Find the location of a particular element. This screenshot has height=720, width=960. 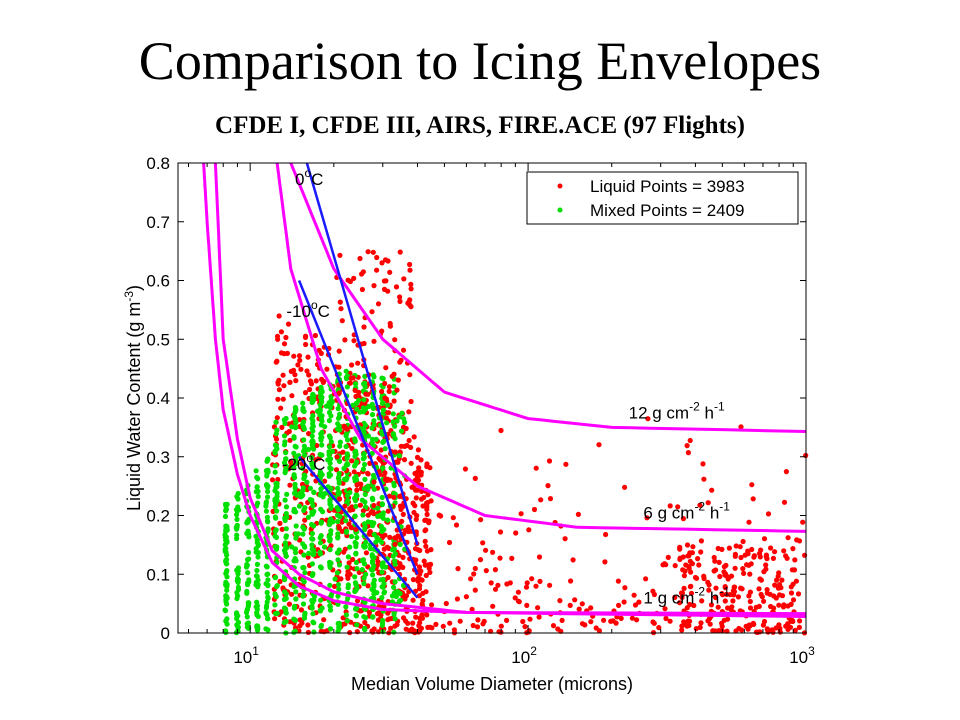

envelope-label-sup2: -1 is located at coordinates (724, 506).